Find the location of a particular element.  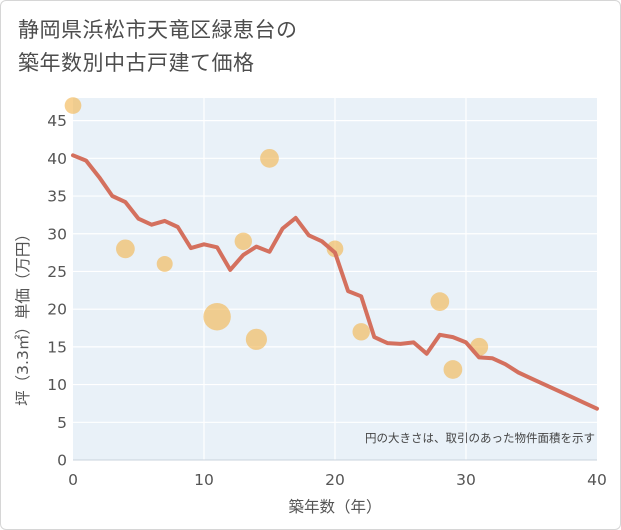

y-tick-label: 15 is located at coordinates (57, 347).